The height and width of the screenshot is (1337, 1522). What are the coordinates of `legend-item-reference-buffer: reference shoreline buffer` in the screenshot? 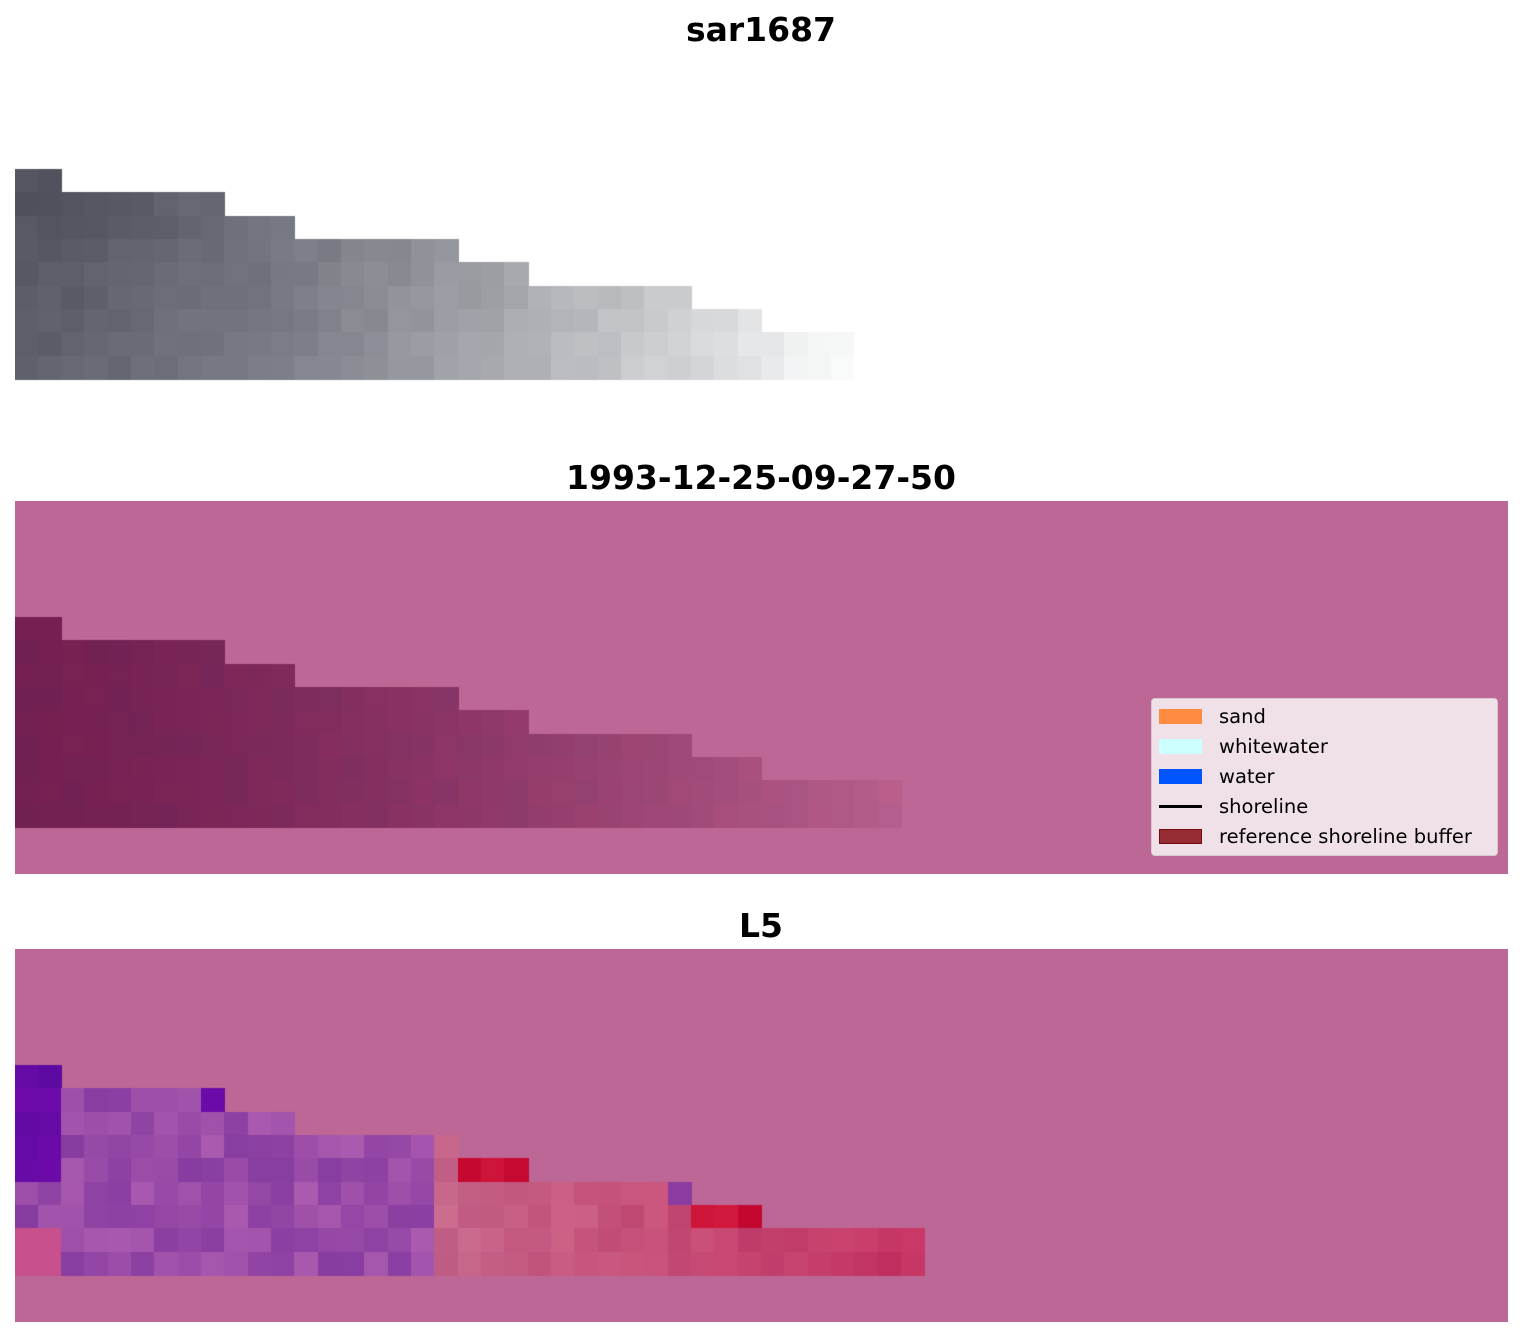 It's located at (1315, 836).